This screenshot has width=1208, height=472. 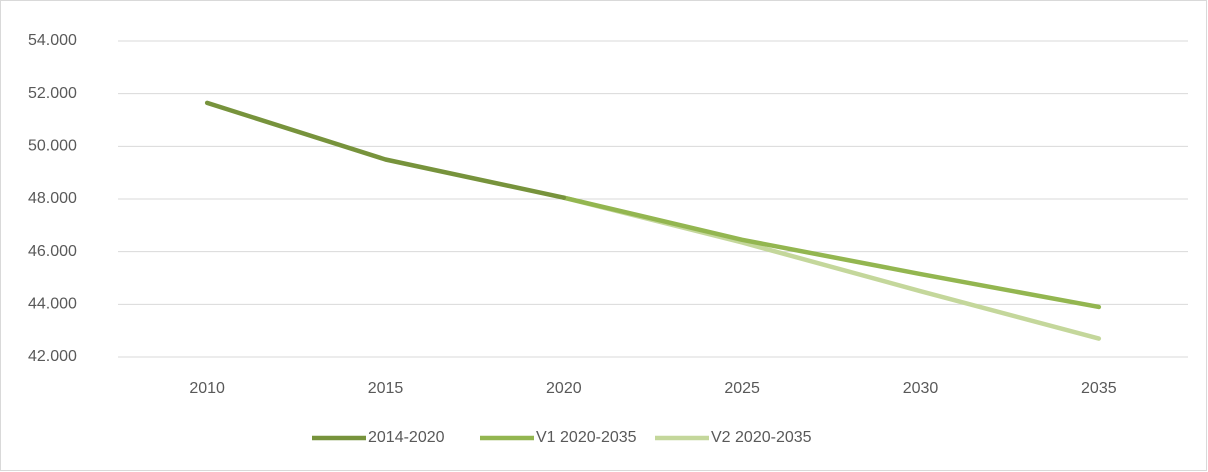 I want to click on x-tick-label: 2020, so click(x=564, y=388).